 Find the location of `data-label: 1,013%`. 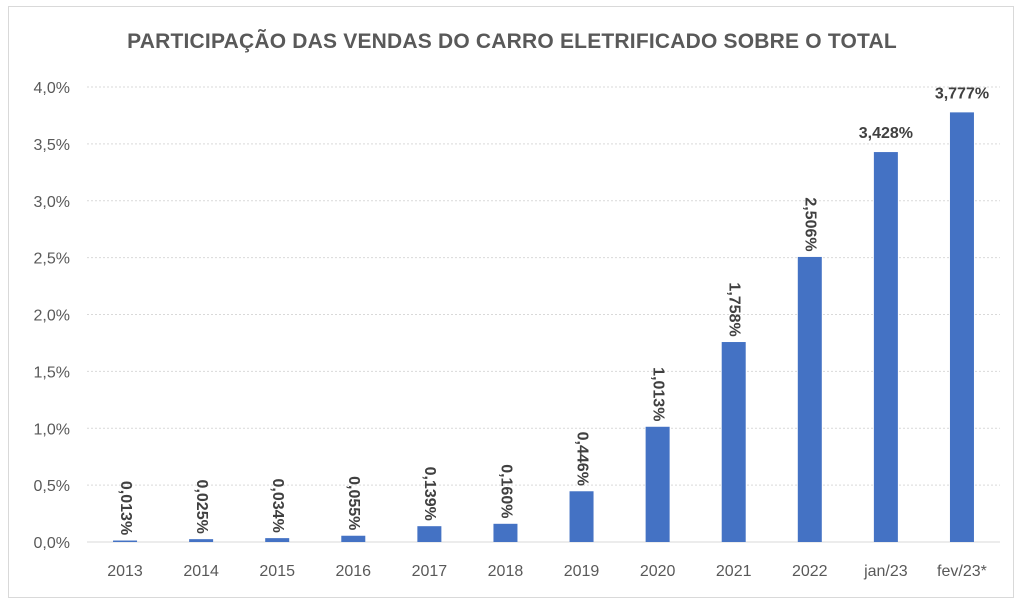

data-label: 1,013% is located at coordinates (657, 394).